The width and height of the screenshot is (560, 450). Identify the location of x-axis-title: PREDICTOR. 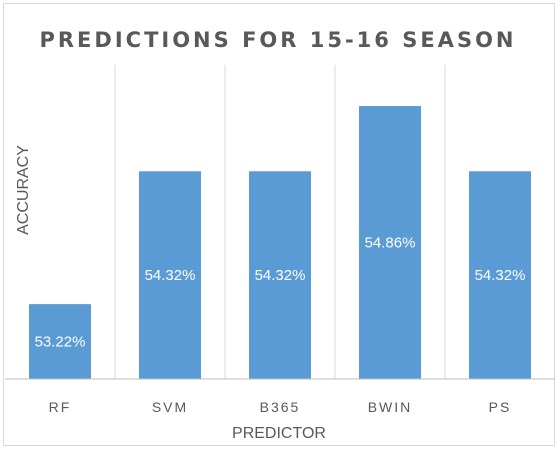
(279, 433).